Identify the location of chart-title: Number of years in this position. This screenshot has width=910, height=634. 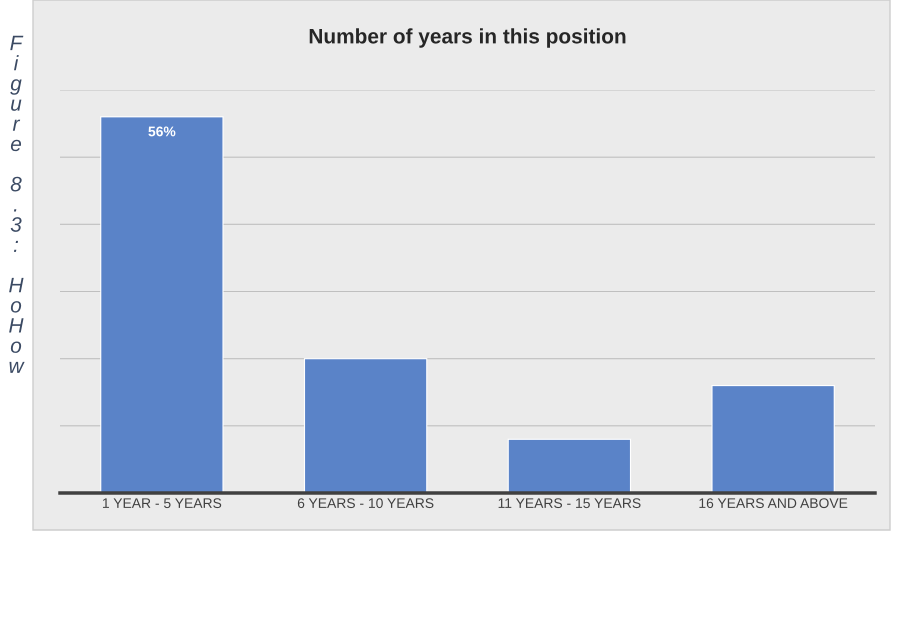
(468, 38).